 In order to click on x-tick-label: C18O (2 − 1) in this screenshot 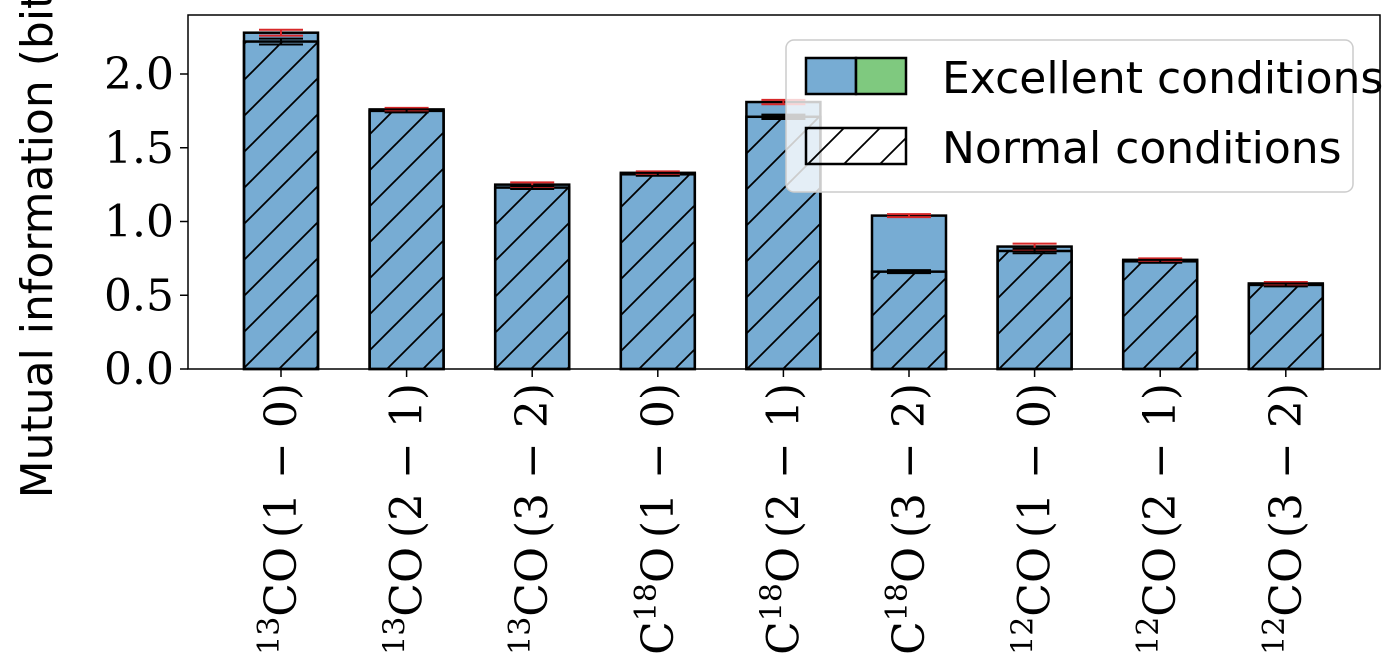, I will do `click(782, 518)`.